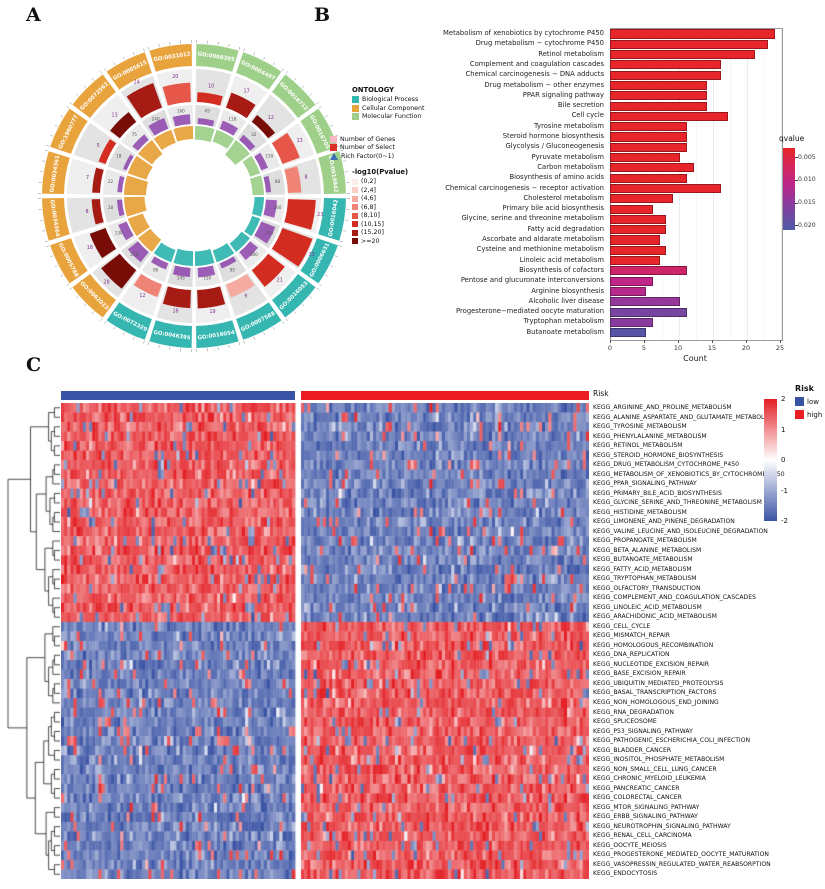 This screenshot has height=889, width=825. What do you see at coordinates (807, 203) in the screenshot?
I see `qvalue-tick-label: 0.015` at bounding box center [807, 203].